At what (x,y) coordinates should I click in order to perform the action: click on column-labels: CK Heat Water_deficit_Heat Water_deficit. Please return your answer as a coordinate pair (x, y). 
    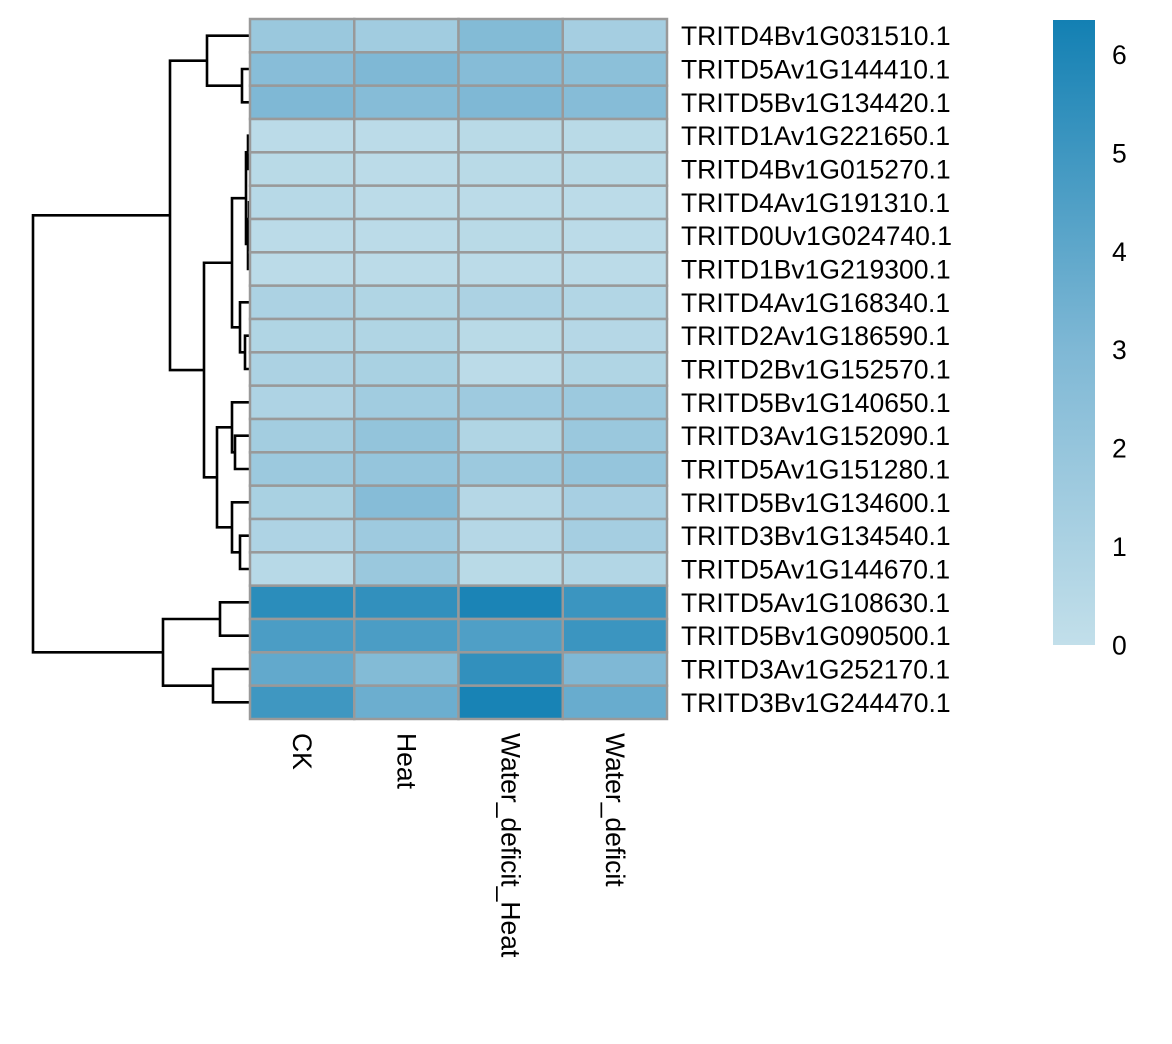
    Looking at the image, I should click on (458, 845).